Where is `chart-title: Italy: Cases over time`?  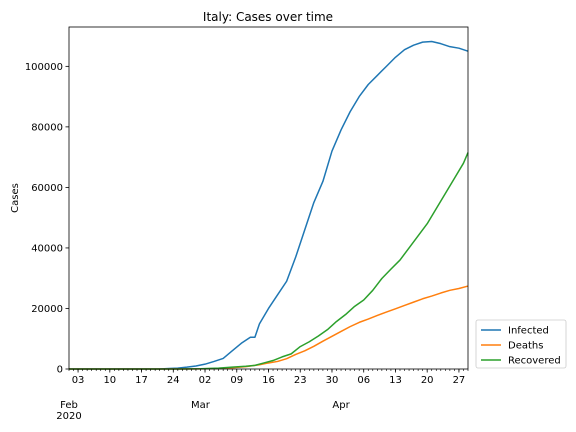
chart-title: Italy: Cases over time is located at coordinates (268, 17).